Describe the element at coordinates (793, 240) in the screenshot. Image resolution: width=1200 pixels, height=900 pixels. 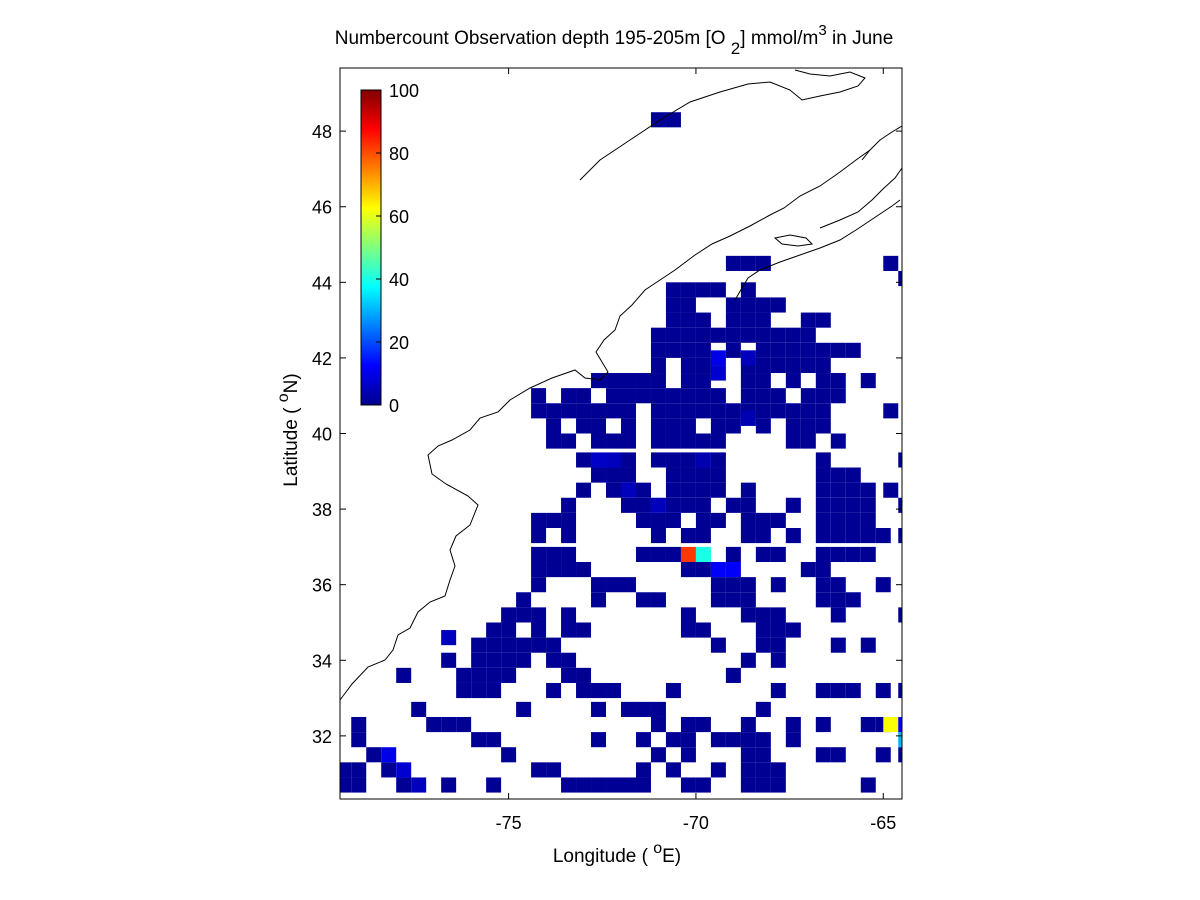
I see `coastline-pei` at that location.